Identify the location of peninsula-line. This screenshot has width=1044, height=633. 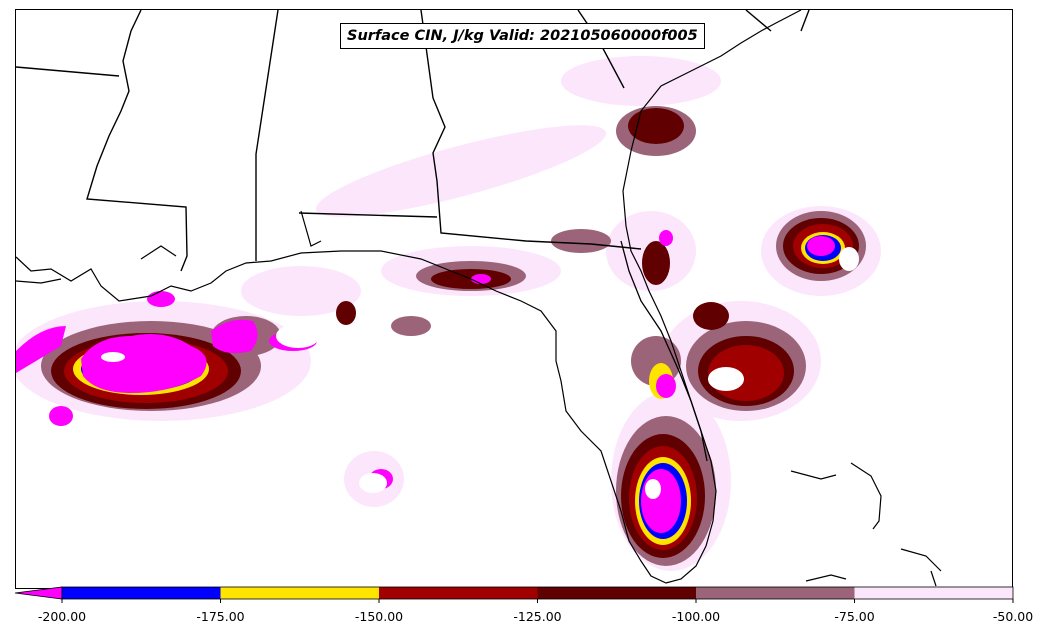
(664, 351).